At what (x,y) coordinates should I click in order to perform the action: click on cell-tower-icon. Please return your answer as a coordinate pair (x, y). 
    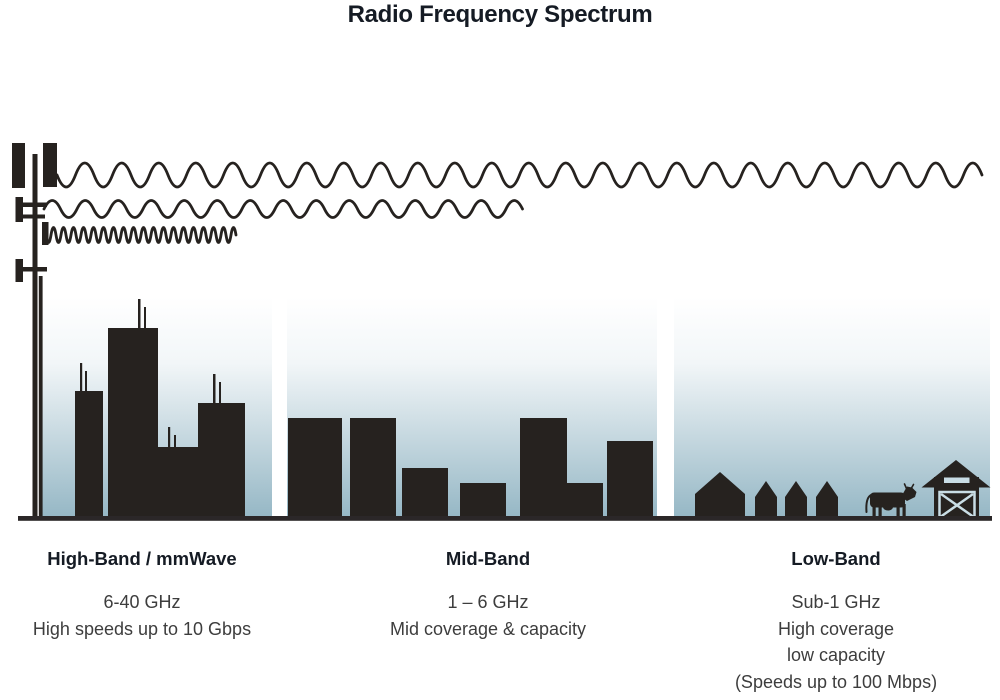
    Looking at the image, I should click on (34, 331).